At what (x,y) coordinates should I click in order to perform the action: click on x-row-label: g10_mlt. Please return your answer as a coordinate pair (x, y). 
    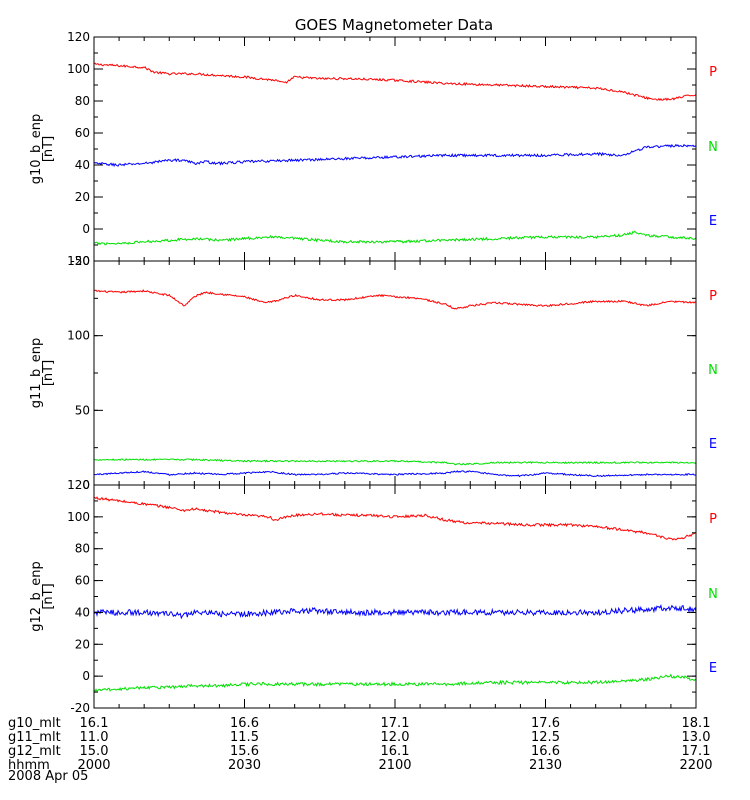
    Looking at the image, I should click on (34, 723).